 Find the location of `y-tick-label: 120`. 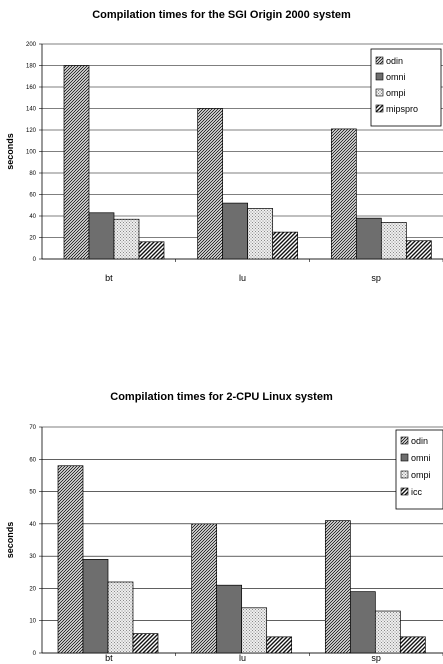

y-tick-label: 120 is located at coordinates (31, 131).